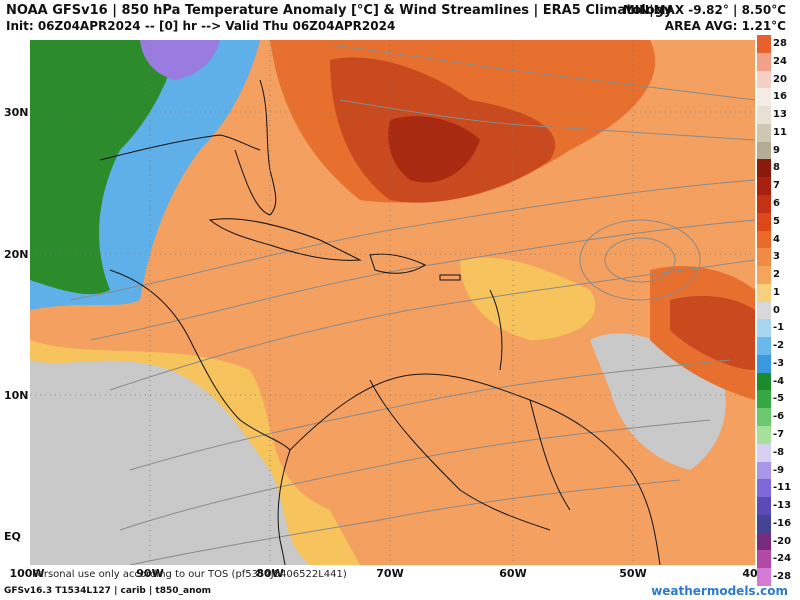 Image resolution: width=800 pixels, height=600 pixels. Describe the element at coordinates (776, 150) in the screenshot. I see `colorbar-label: 9` at that location.